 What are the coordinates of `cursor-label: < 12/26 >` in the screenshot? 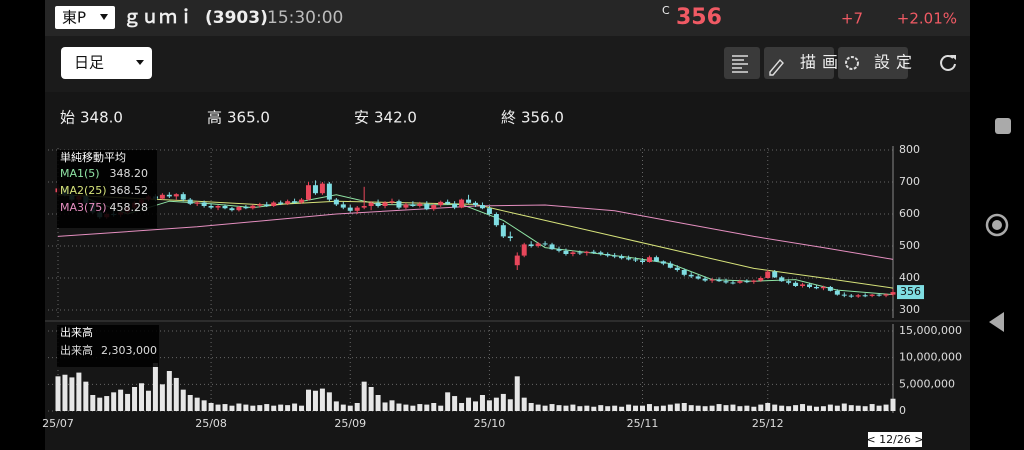 It's located at (894, 439).